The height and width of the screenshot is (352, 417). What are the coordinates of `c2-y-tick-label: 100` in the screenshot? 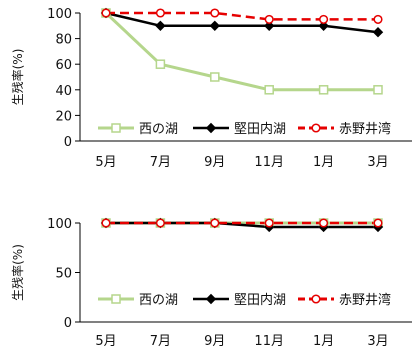 It's located at (59, 224).